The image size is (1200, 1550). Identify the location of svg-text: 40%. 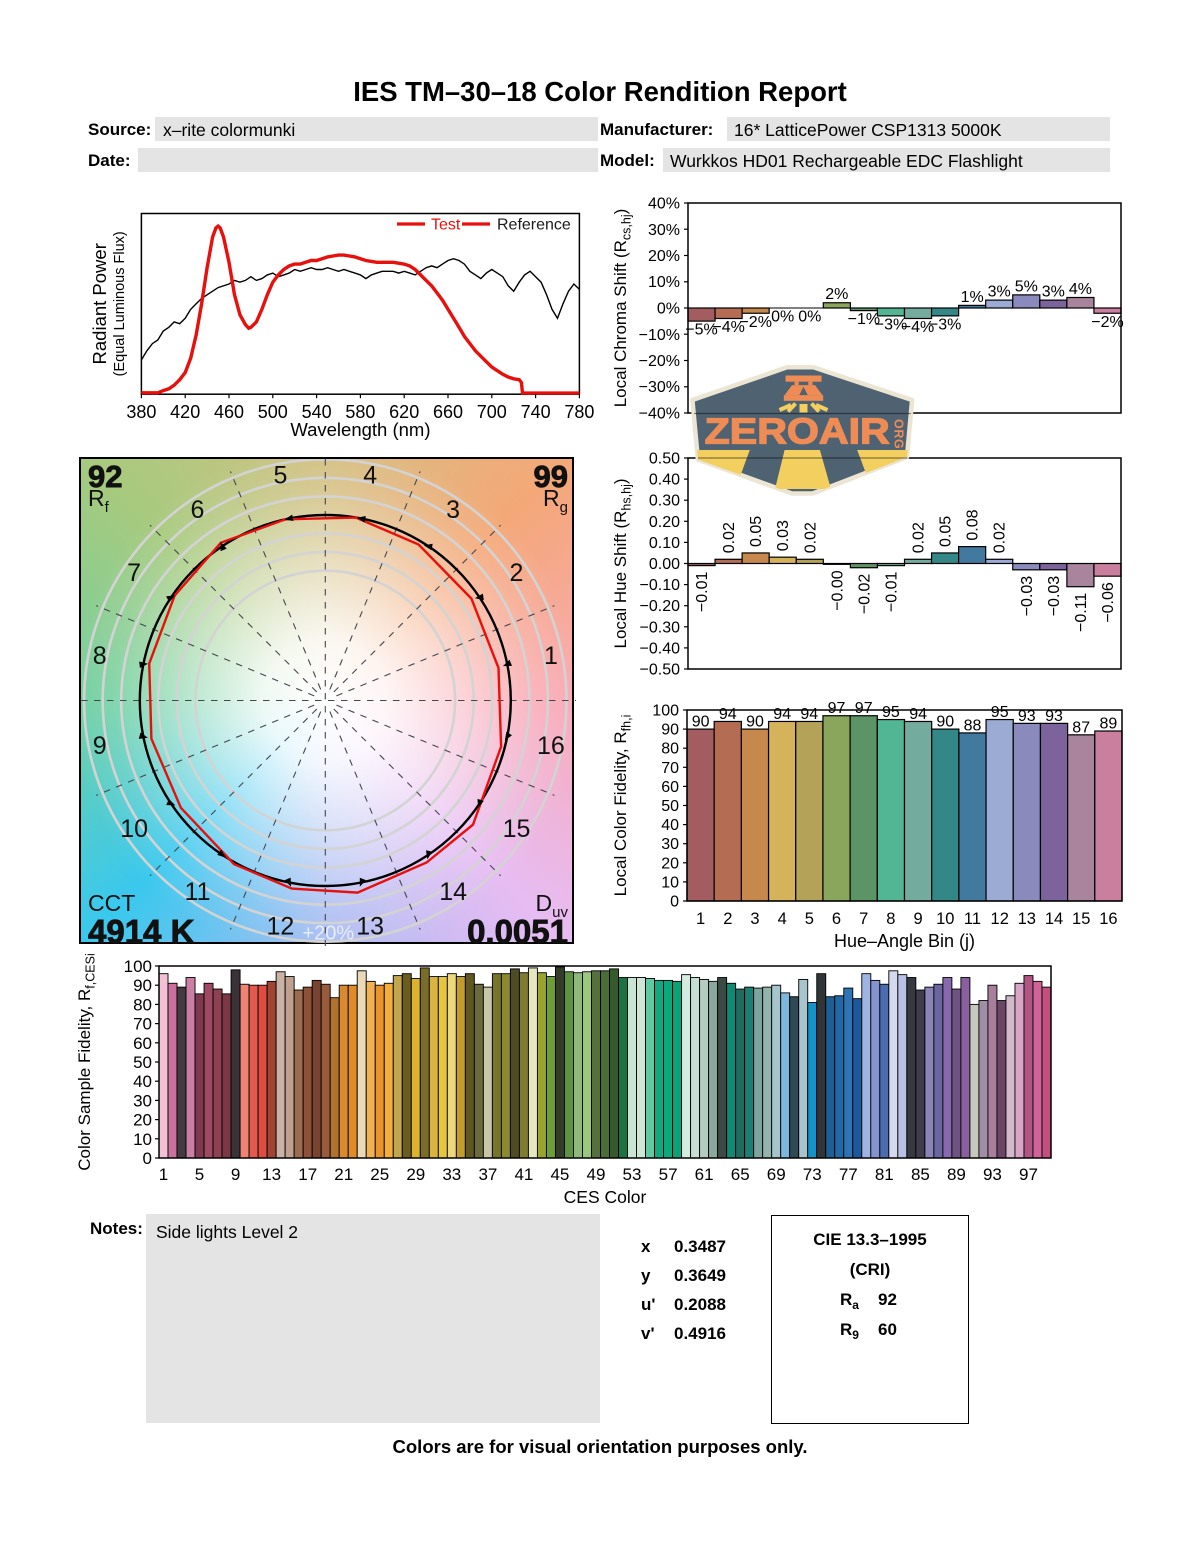
(664, 204).